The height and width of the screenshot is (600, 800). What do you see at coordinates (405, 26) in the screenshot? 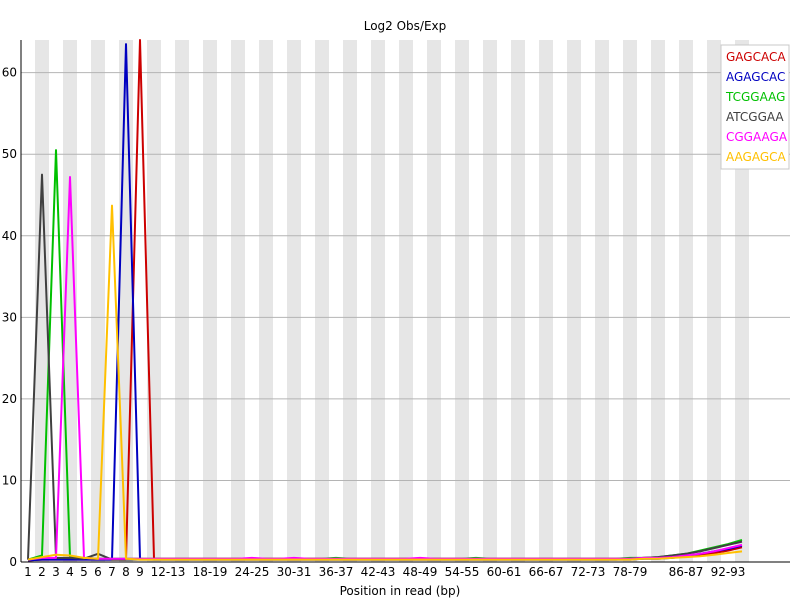
I see `chart-title: Log2 Obs/Exp` at bounding box center [405, 26].